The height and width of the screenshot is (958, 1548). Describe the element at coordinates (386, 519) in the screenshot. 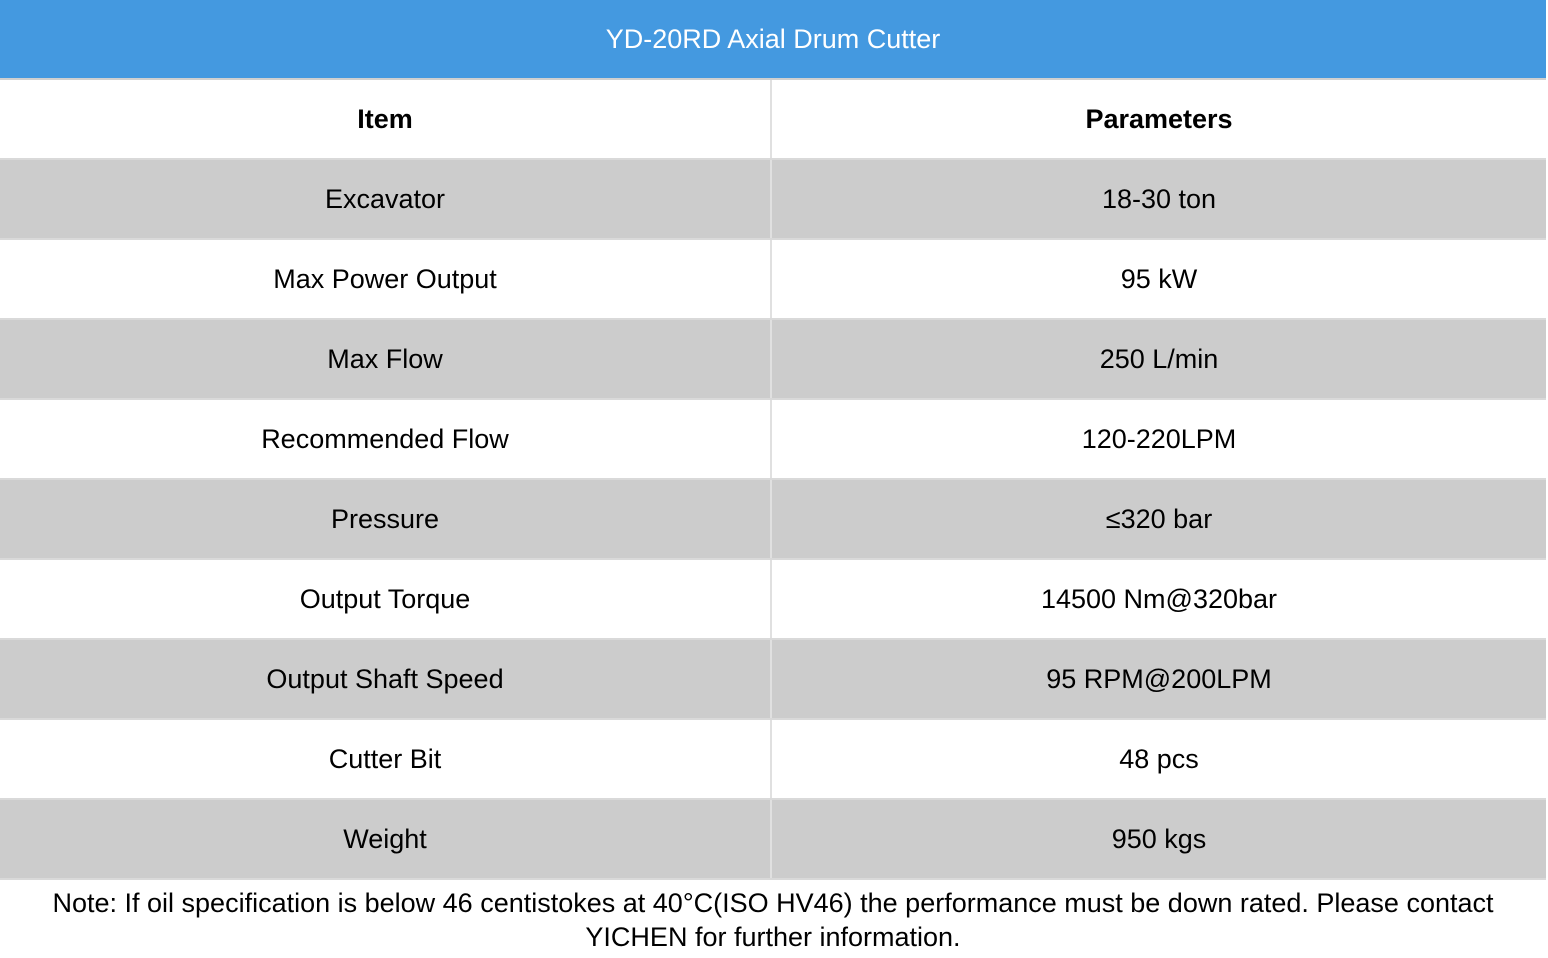

I see `table-cell: Pressure` at that location.